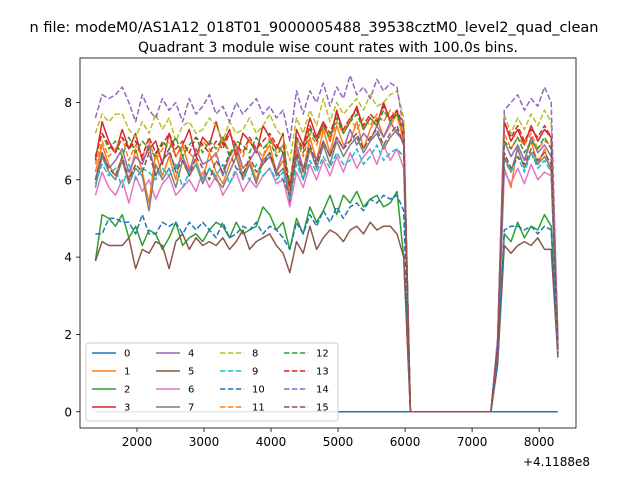 The width and height of the screenshot is (640, 480). I want to click on x-tick-label: 2000, so click(137, 442).